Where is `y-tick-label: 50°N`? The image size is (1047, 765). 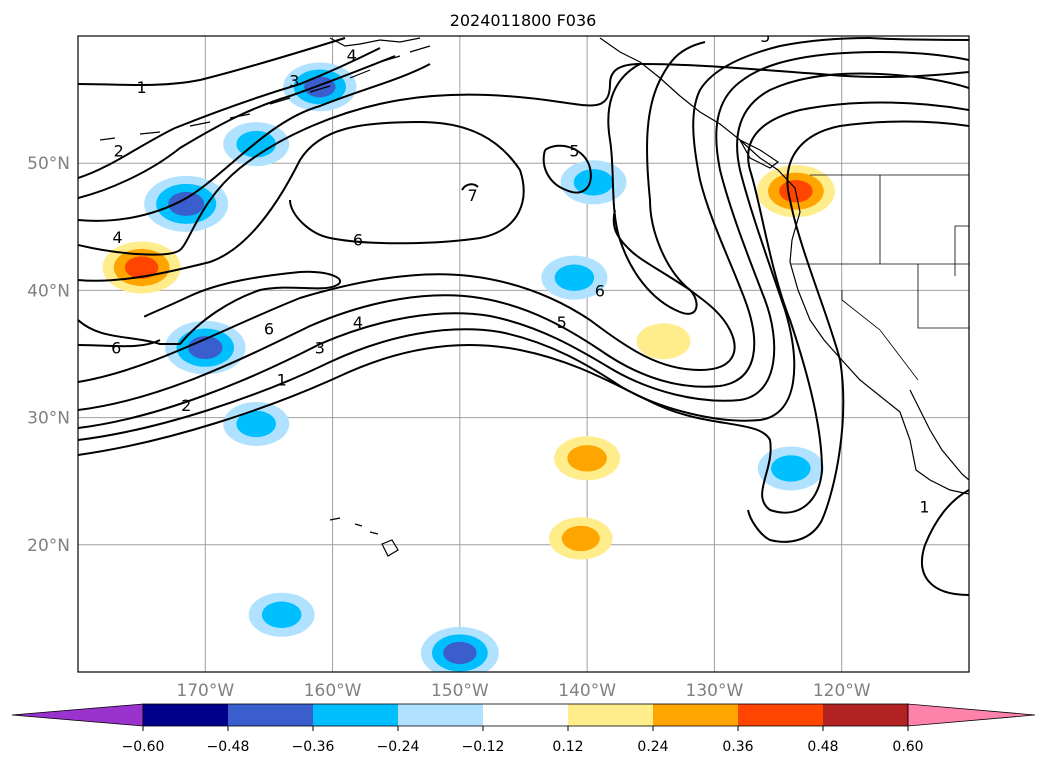
y-tick-label: 50°N is located at coordinates (48, 164).